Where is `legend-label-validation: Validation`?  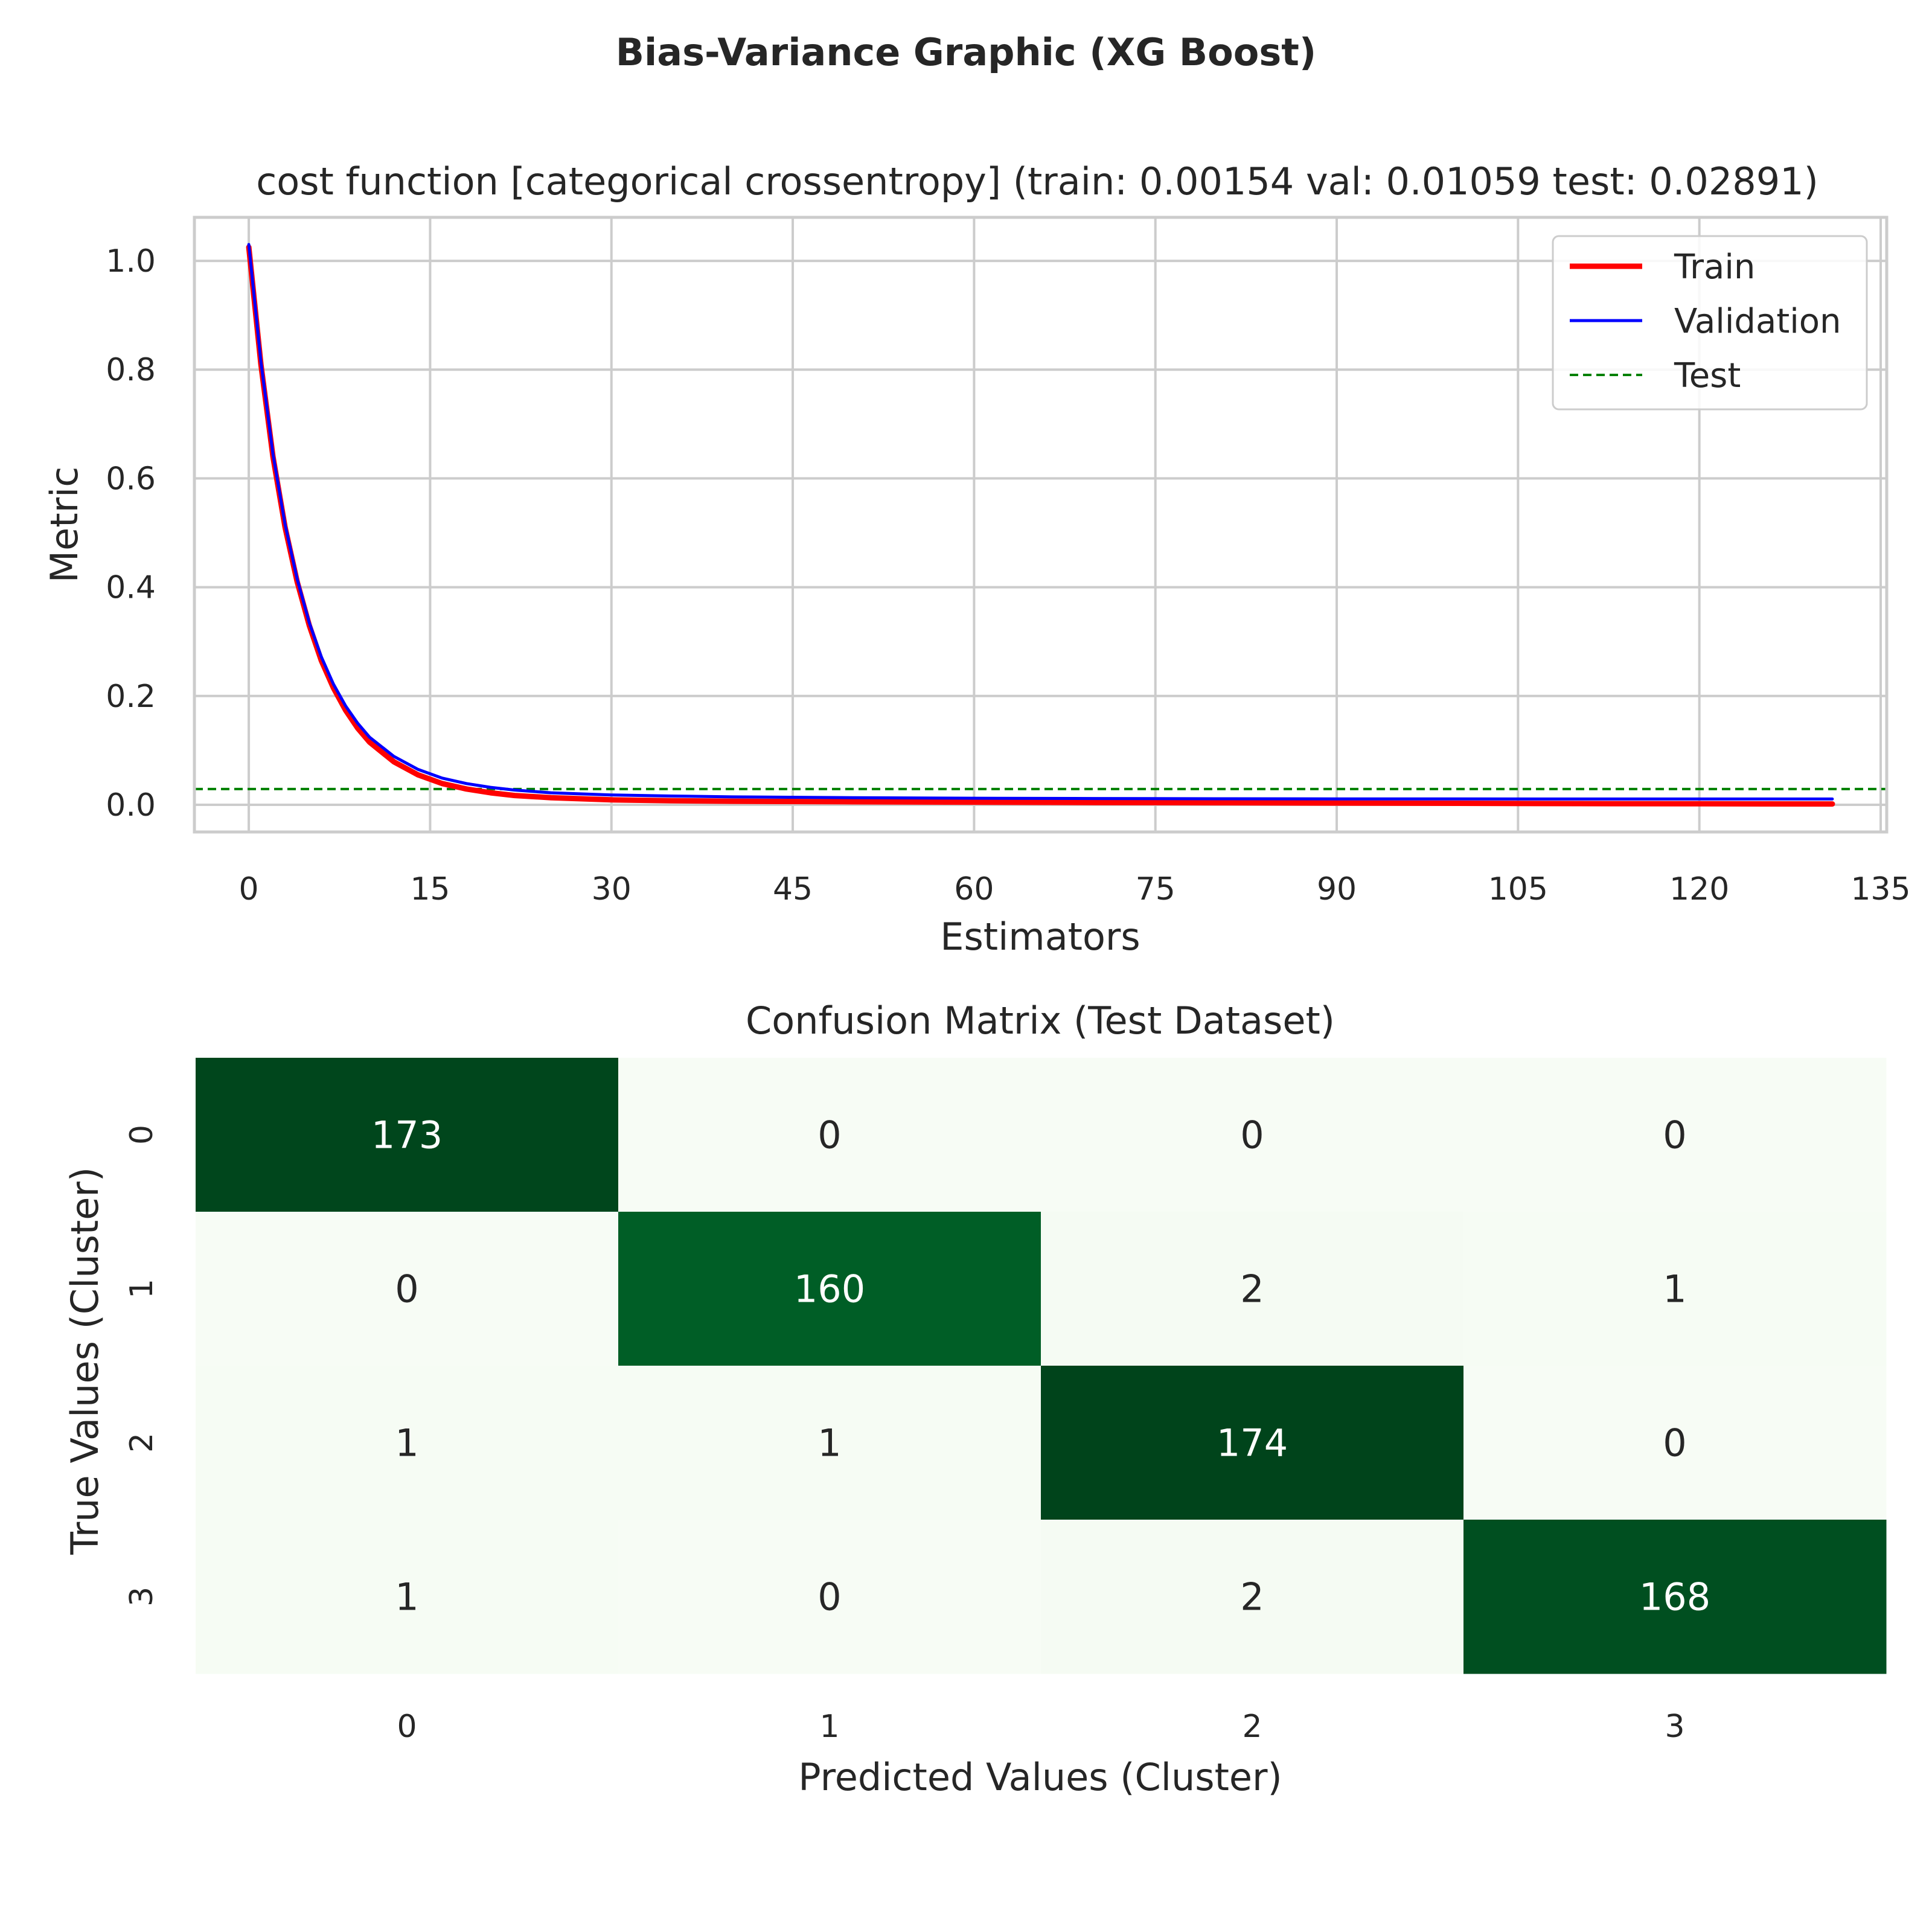
legend-label-validation: Validation is located at coordinates (1758, 321).